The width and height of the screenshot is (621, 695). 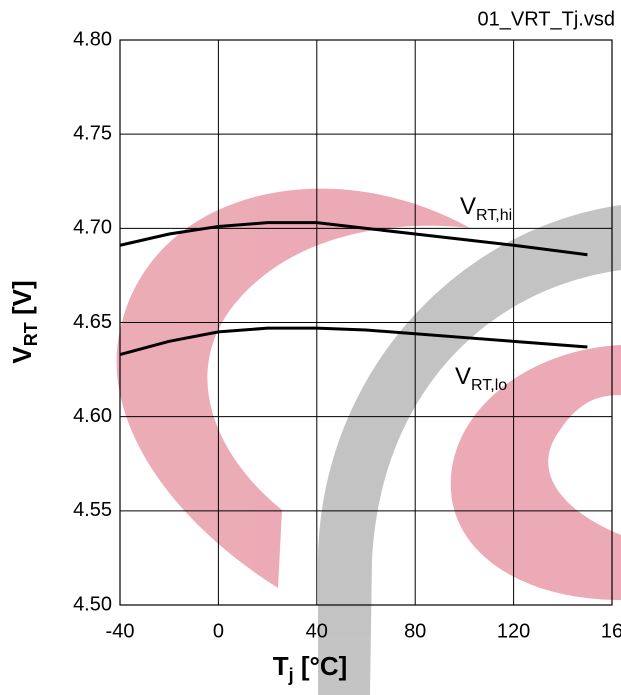 I want to click on x-tick-label: 120, so click(x=513, y=631).